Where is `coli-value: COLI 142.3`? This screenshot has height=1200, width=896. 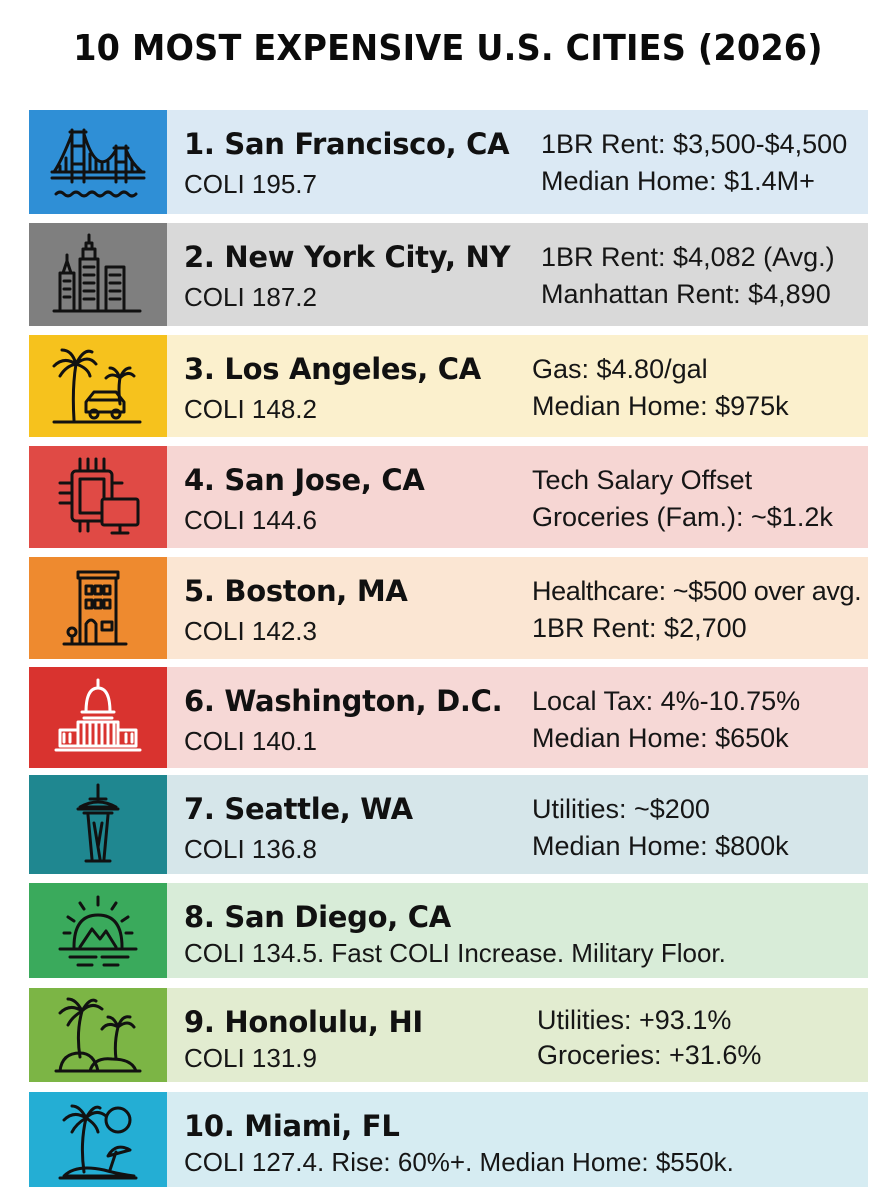 coli-value: COLI 142.3 is located at coordinates (250, 631).